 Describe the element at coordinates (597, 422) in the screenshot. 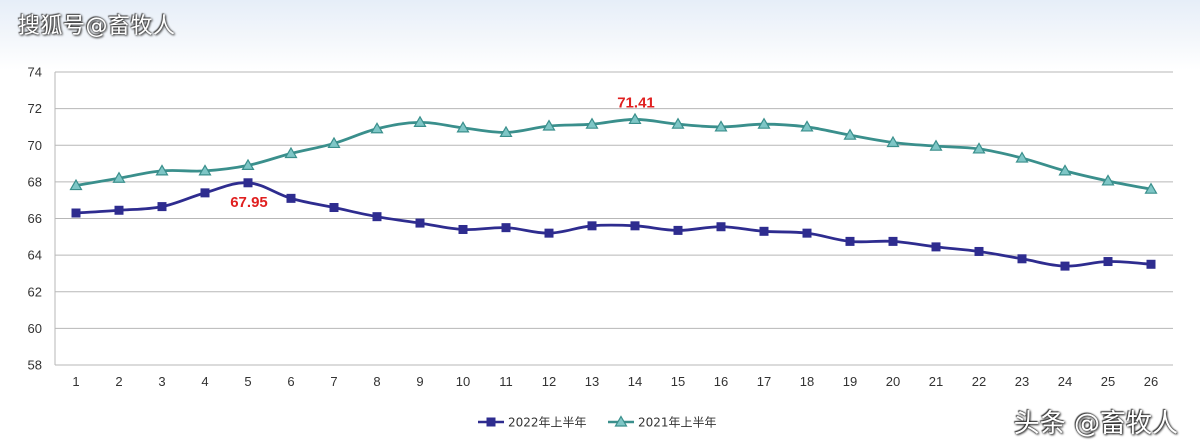

I see `legend: 2022年上半年 2021年上半年` at that location.